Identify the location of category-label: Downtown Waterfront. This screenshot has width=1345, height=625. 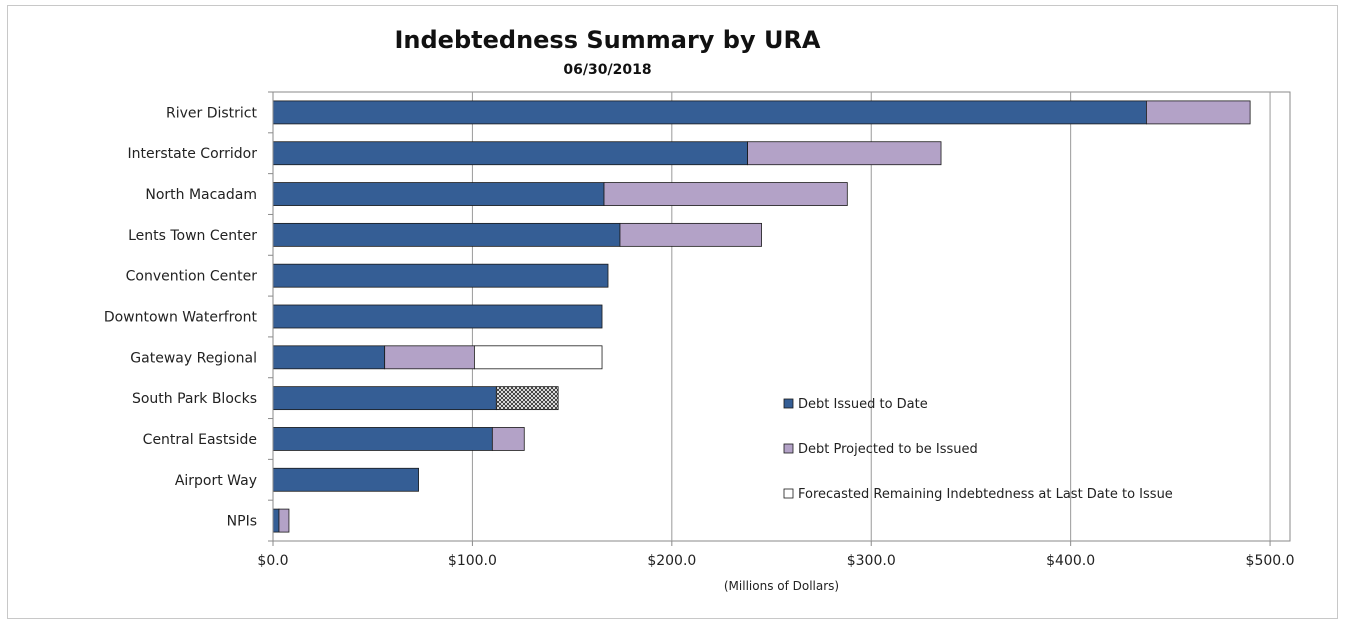
(181, 318).